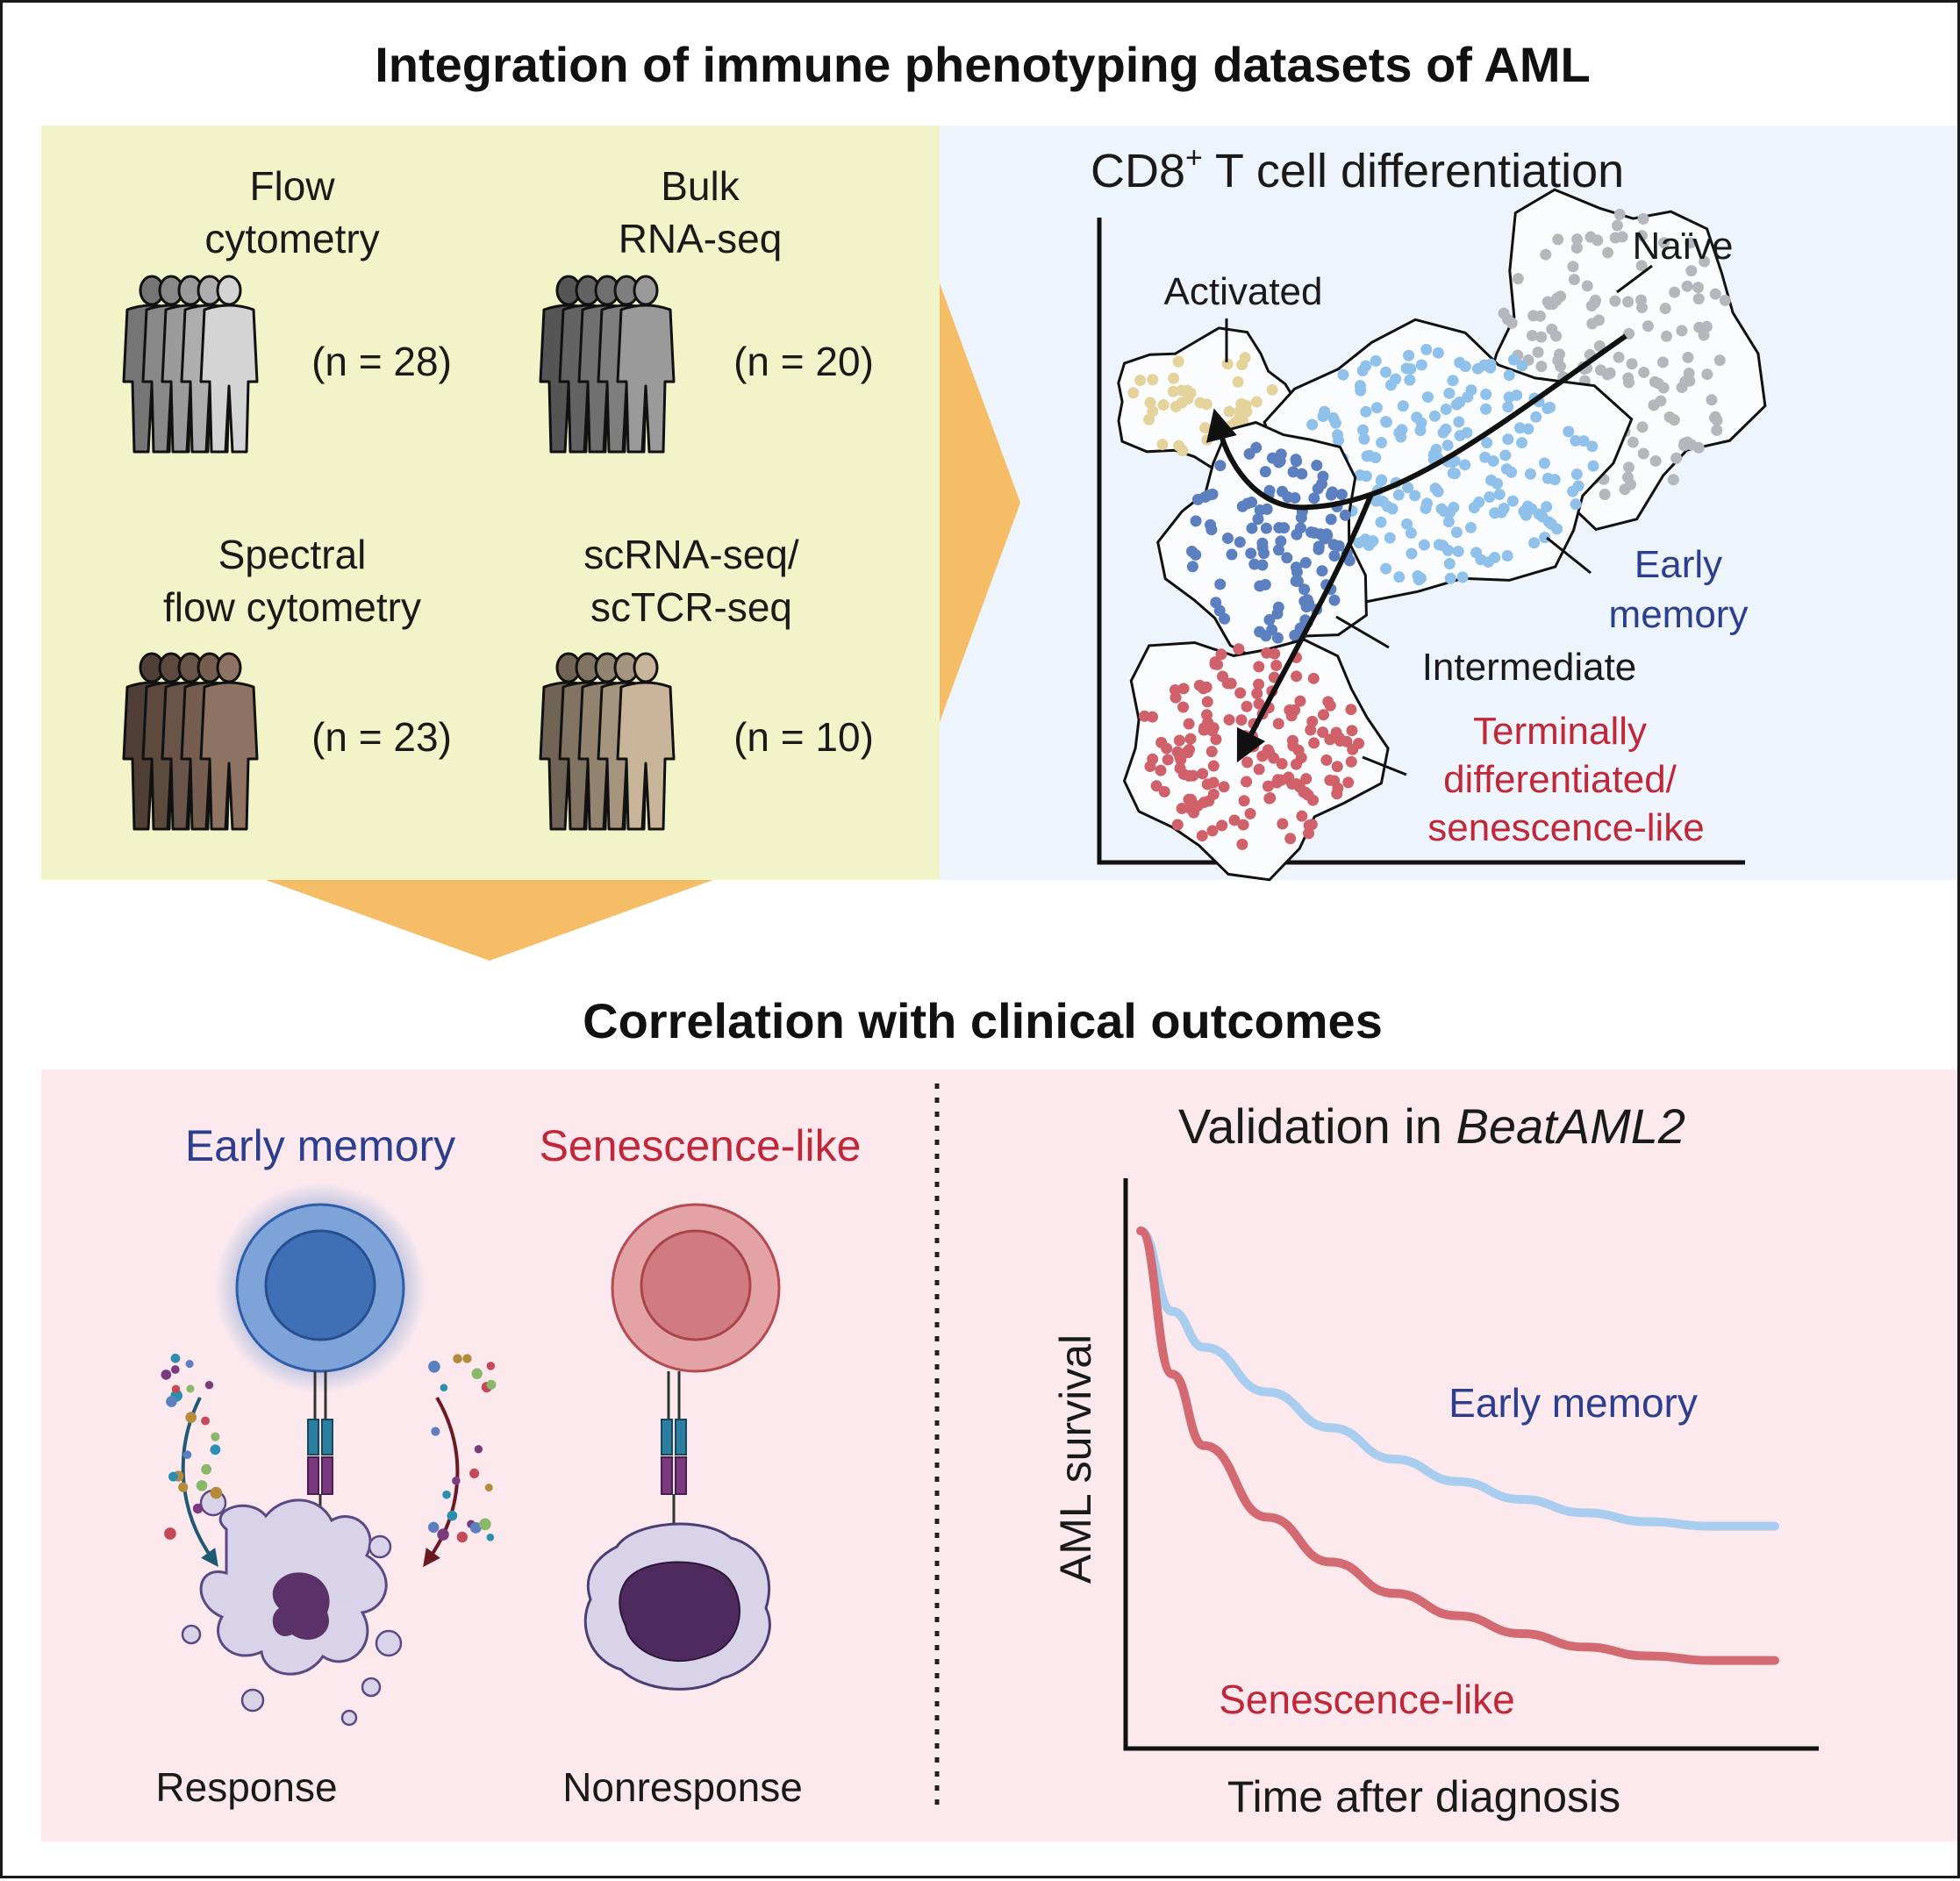 Image resolution: width=1960 pixels, height=1881 pixels. Describe the element at coordinates (1305, 627) in the screenshot. I see `trajectory-to-terminal` at that location.